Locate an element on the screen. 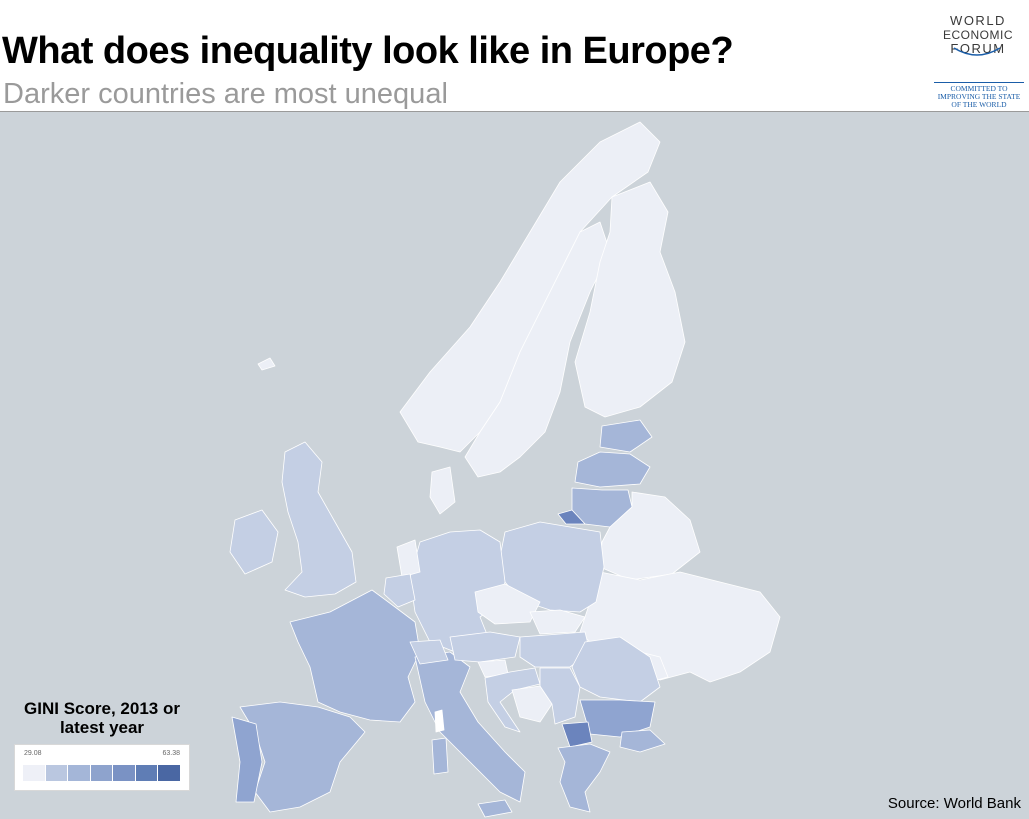 The height and width of the screenshot is (819, 1029). region-sicily is located at coordinates (495, 808).